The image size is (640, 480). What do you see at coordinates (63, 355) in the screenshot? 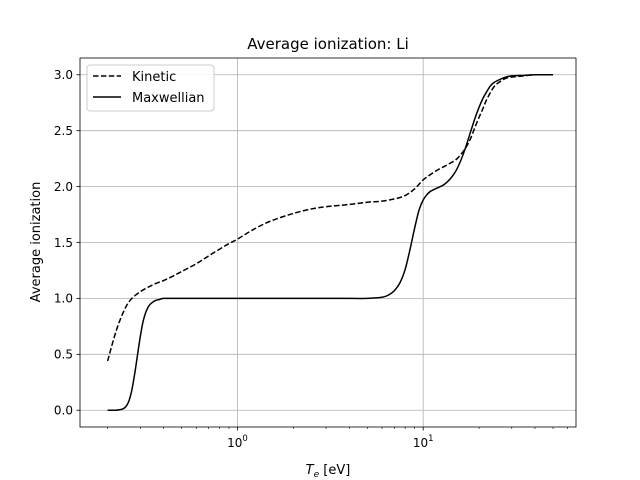
I see `y-tick-label: 0.5` at bounding box center [63, 355].